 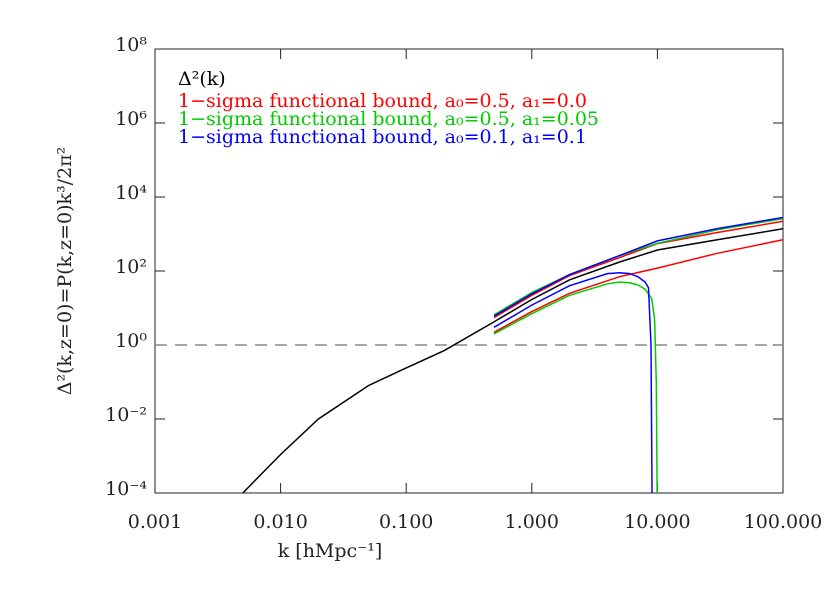 I want to click on x-tick-label: 0.100, so click(x=406, y=522).